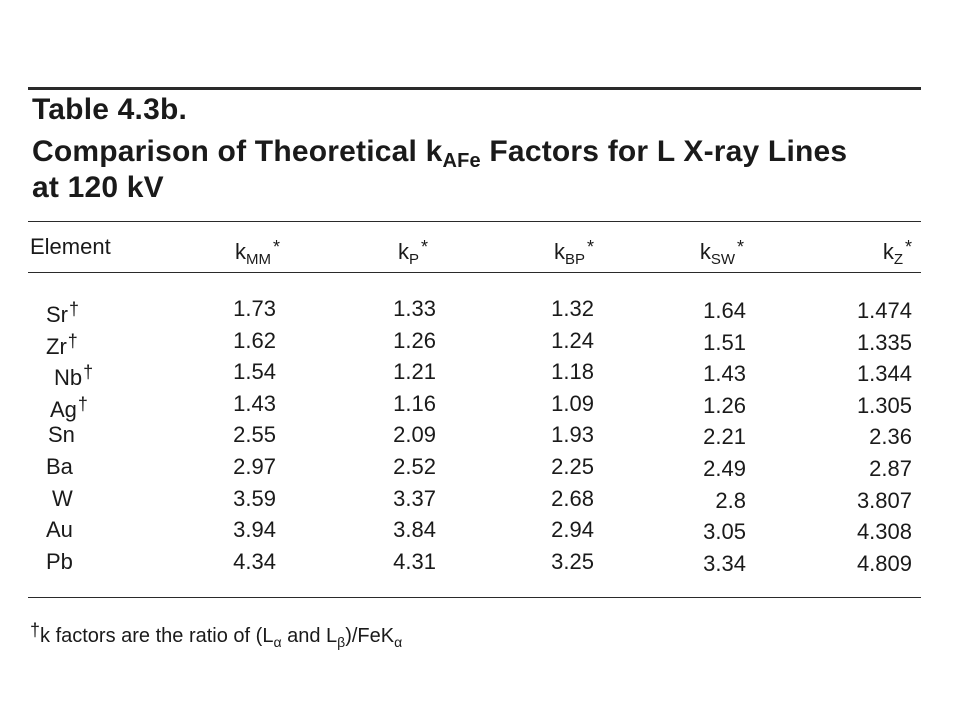 Image resolution: width=960 pixels, height=720 pixels. What do you see at coordinates (254, 372) in the screenshot?
I see `value-cell: 1.54` at bounding box center [254, 372].